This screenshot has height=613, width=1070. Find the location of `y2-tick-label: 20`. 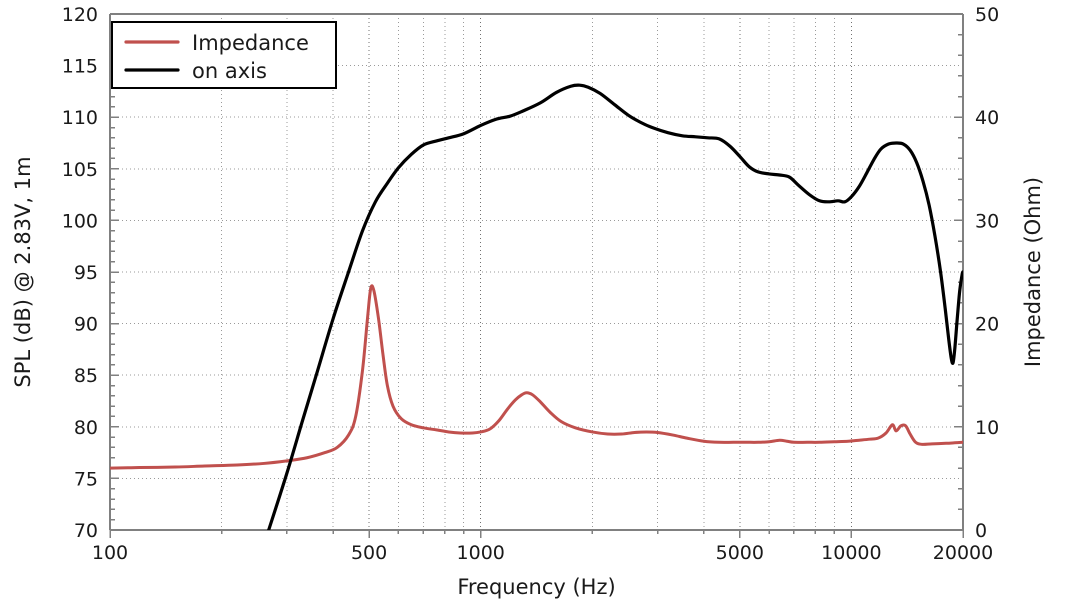

y2-tick-label: 20 is located at coordinates (987, 325).